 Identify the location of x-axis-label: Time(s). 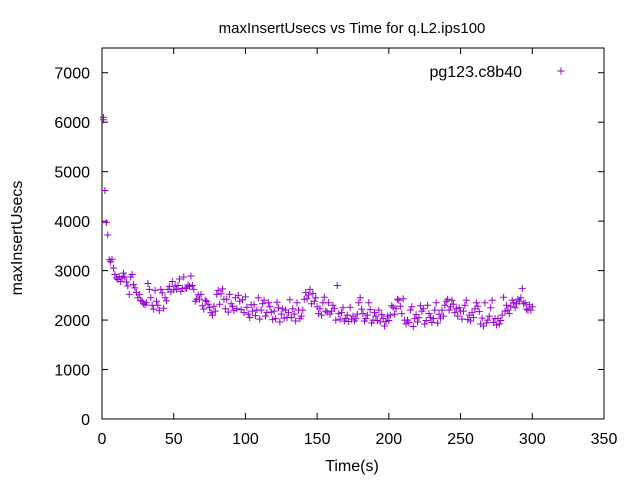
(352, 466).